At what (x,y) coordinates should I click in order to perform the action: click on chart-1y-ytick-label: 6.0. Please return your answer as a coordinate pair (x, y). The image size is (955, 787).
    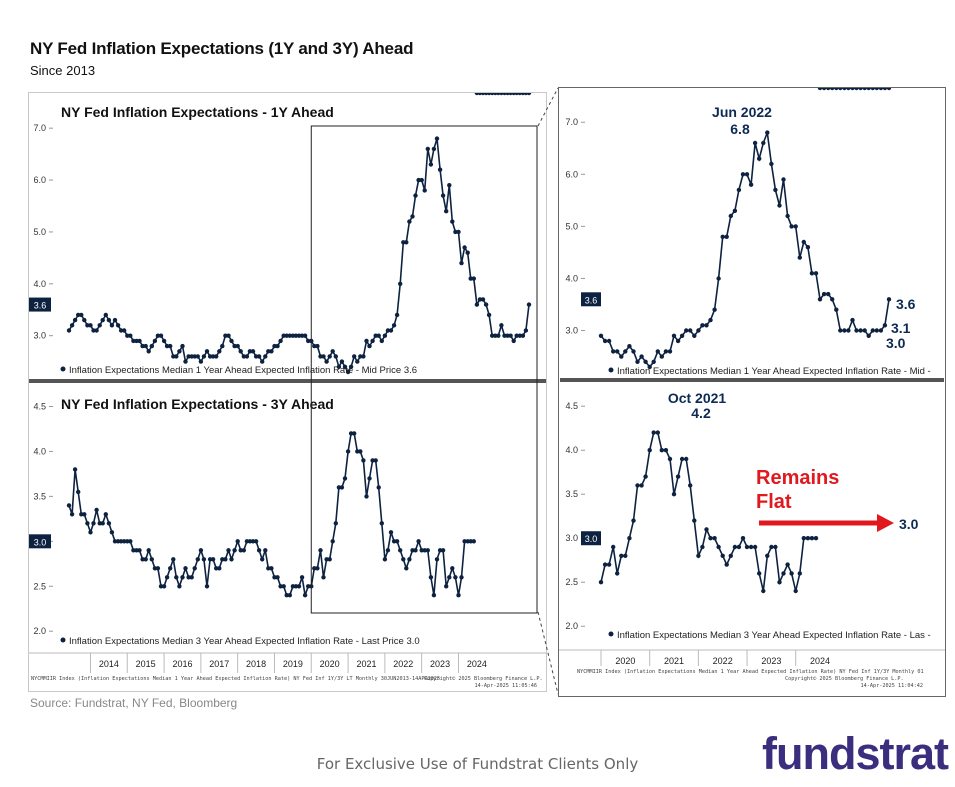
    Looking at the image, I should click on (39, 180).